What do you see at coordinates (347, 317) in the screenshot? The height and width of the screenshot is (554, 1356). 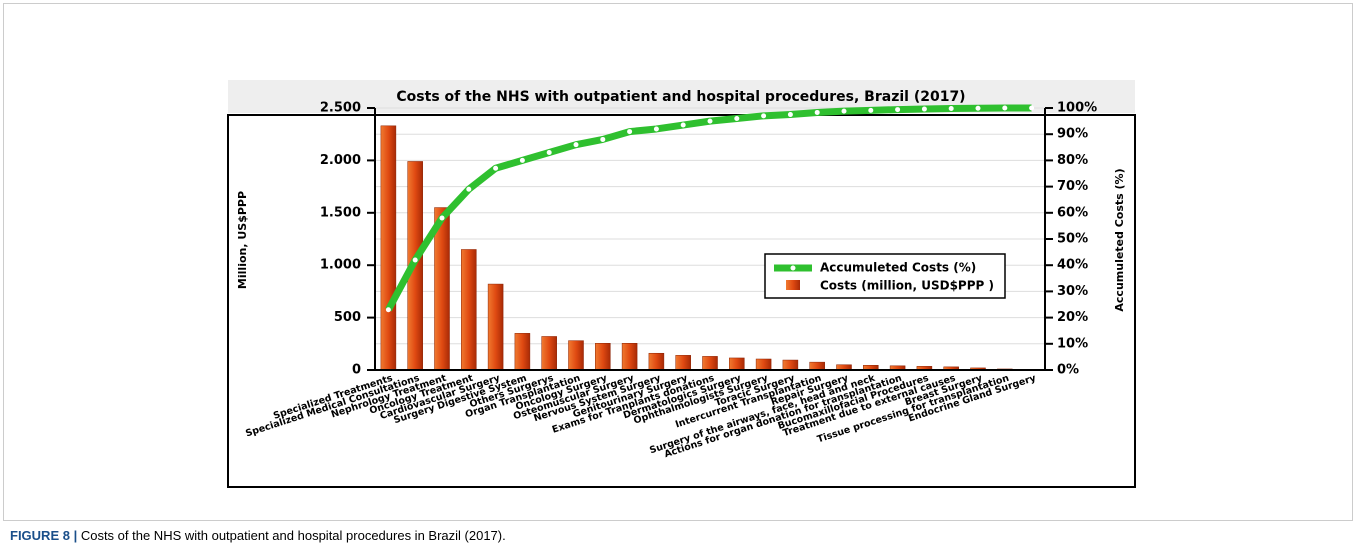 I see `y-tick-label: 500` at bounding box center [347, 317].